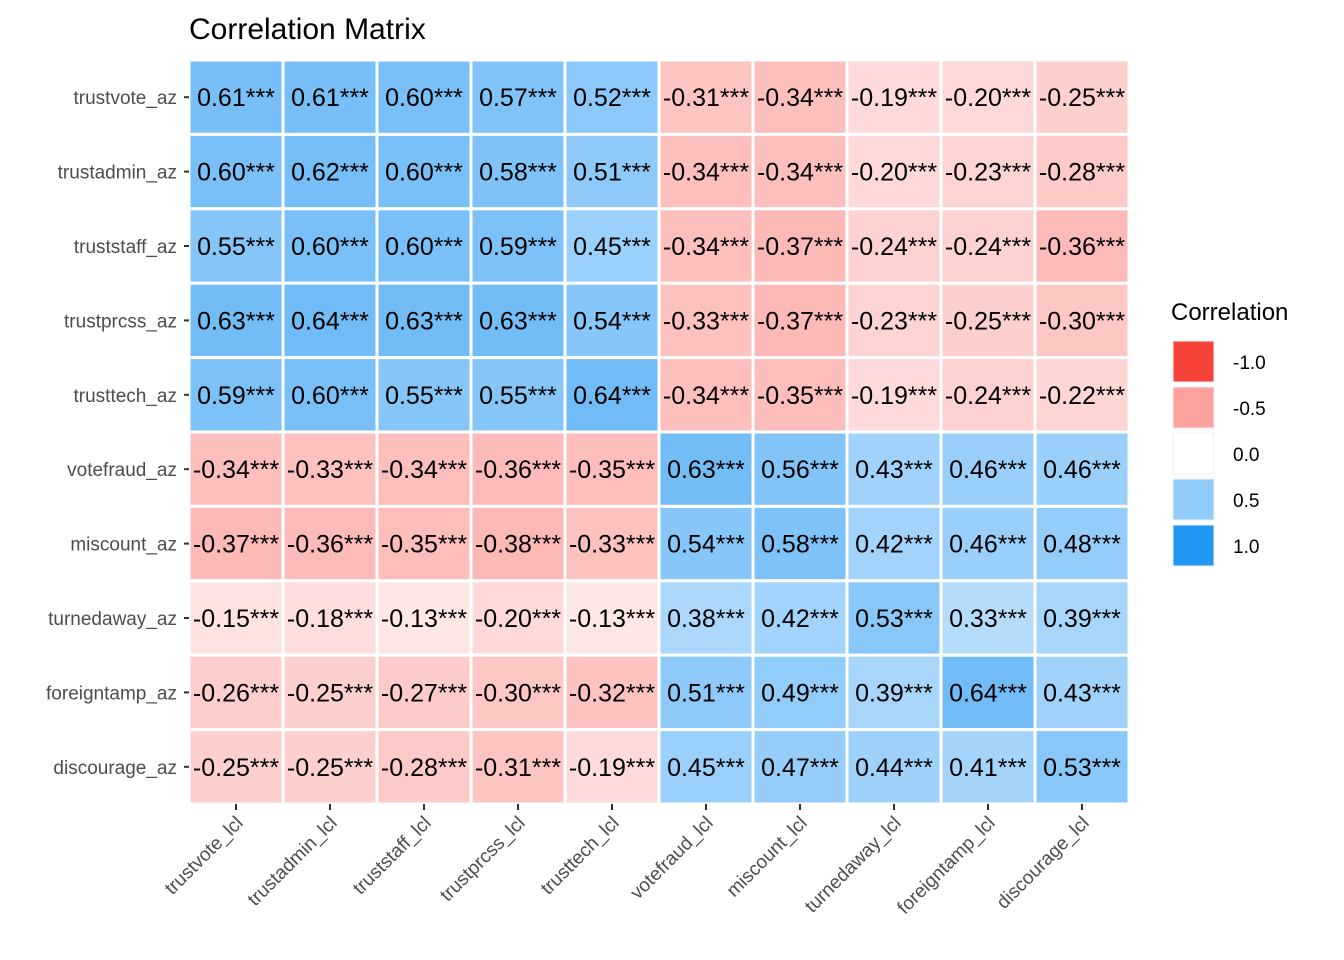 Image resolution: width=1344 pixels, height=960 pixels. What do you see at coordinates (853, 865) in the screenshot?
I see `x-tick-label: turnedaway_lcl` at bounding box center [853, 865].